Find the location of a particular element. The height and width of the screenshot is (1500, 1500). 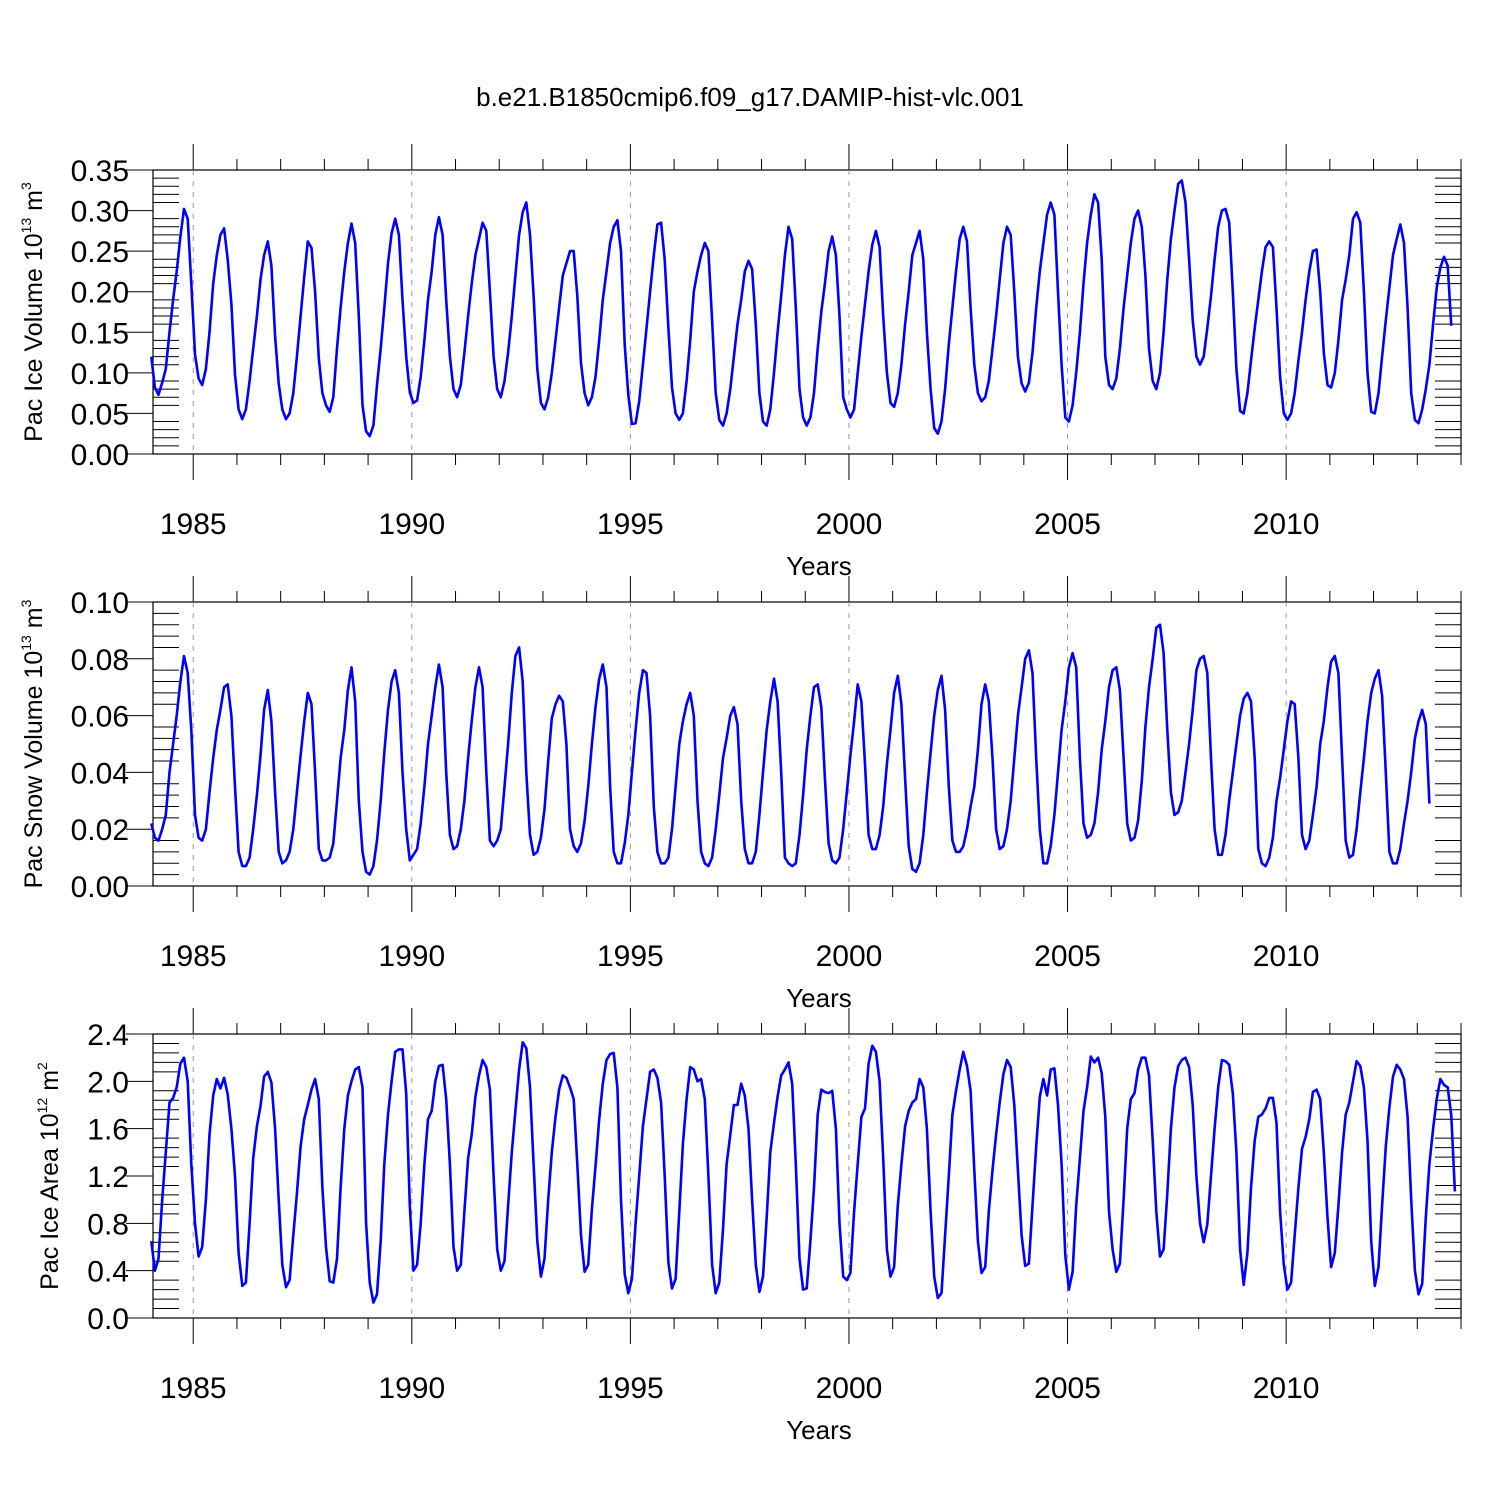

y-tick-label: 0.15 is located at coordinates (100, 333).